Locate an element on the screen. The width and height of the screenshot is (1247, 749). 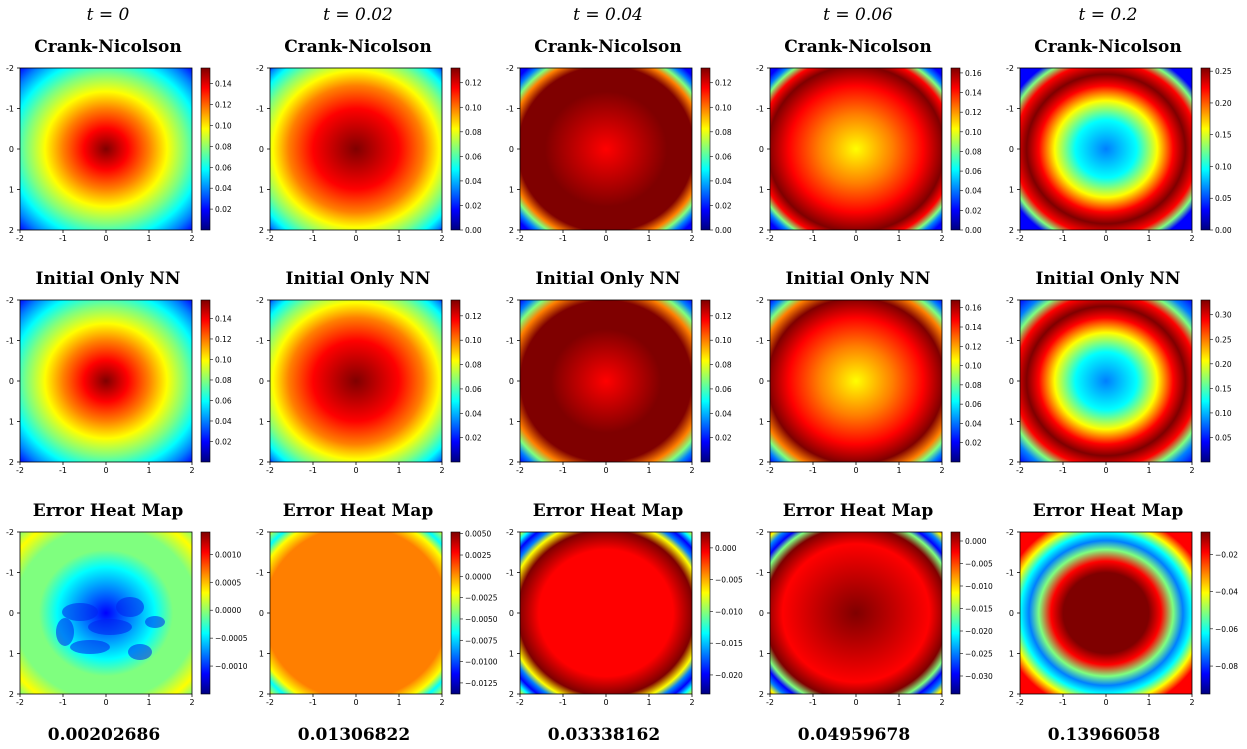
colorbar-tick-label: −0.02 is located at coordinates (1226, 554).